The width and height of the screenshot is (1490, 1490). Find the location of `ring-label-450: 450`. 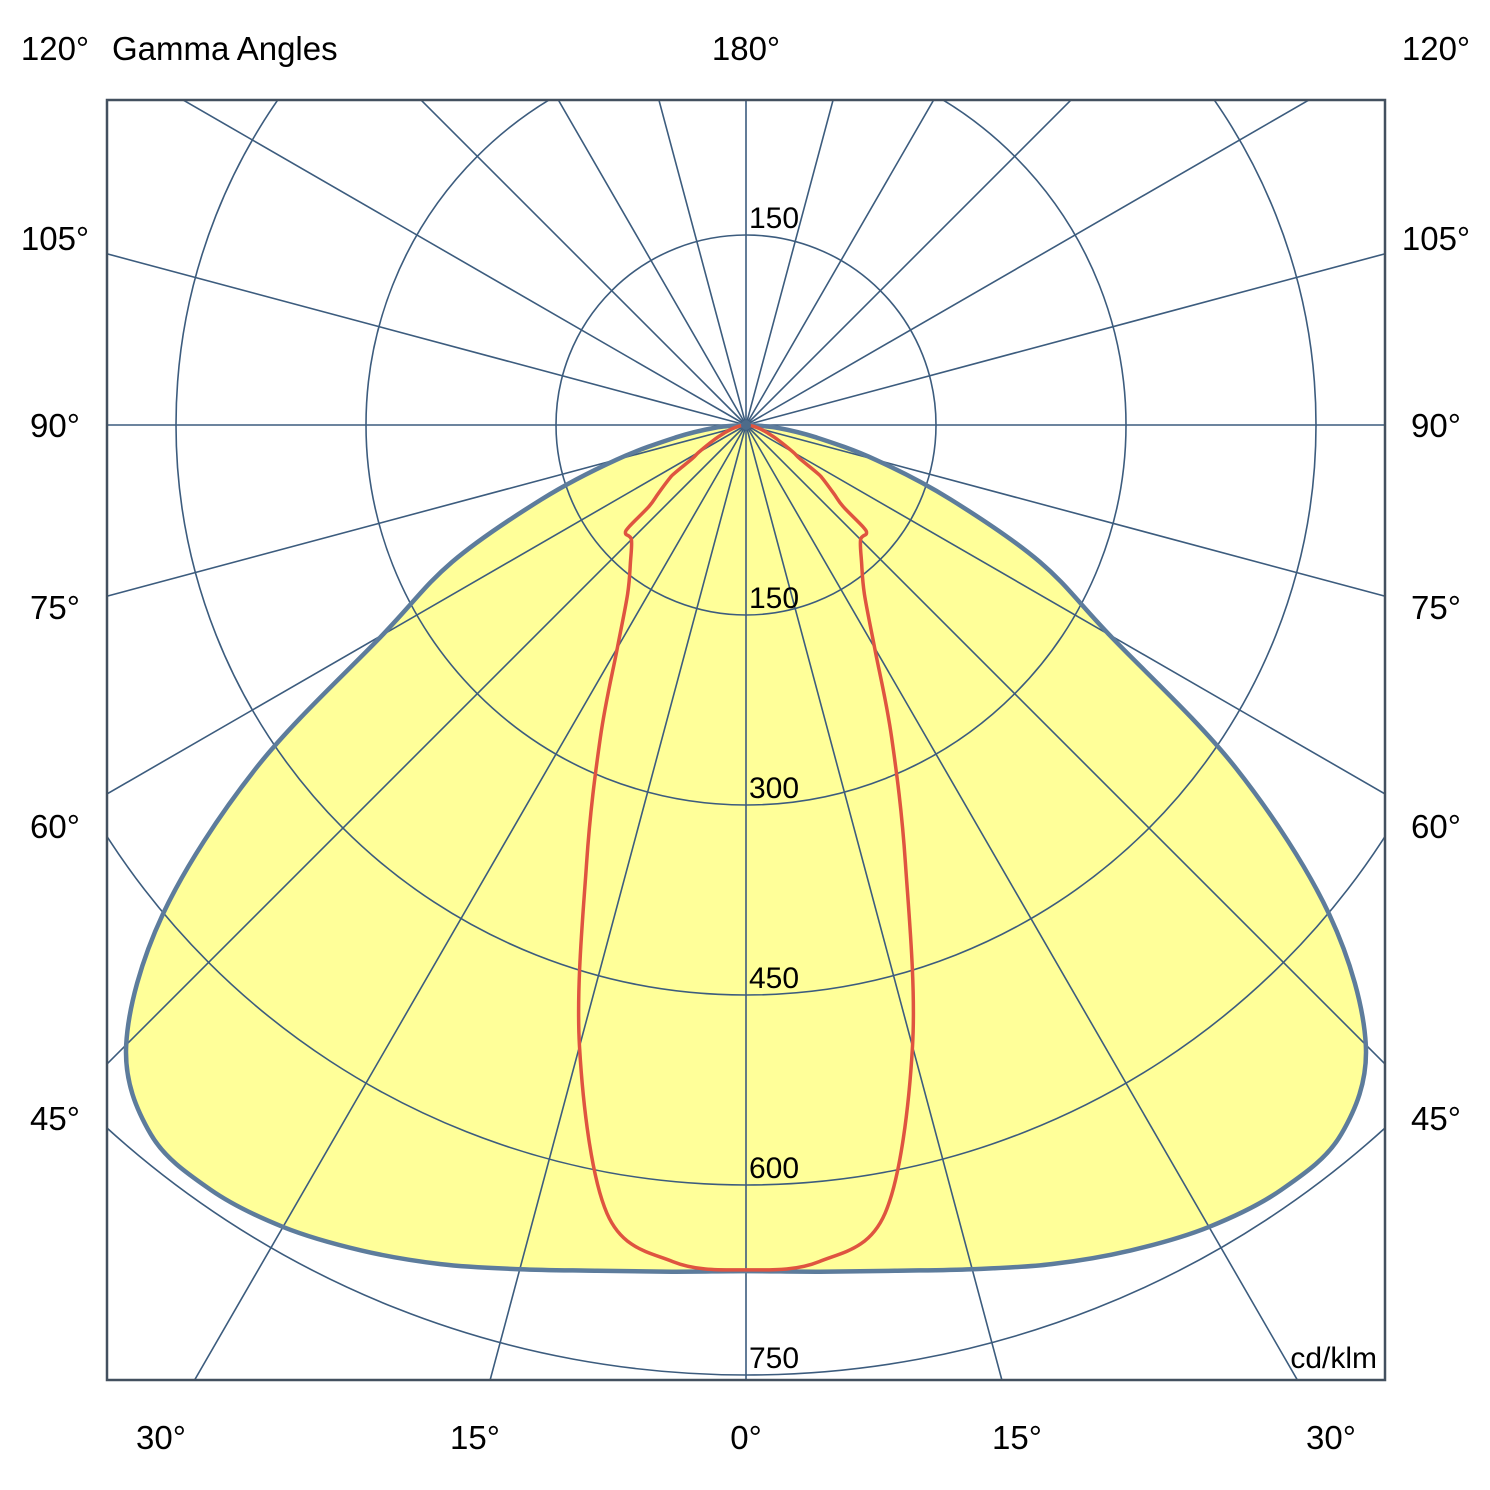

ring-label-450: 450 is located at coordinates (774, 978).